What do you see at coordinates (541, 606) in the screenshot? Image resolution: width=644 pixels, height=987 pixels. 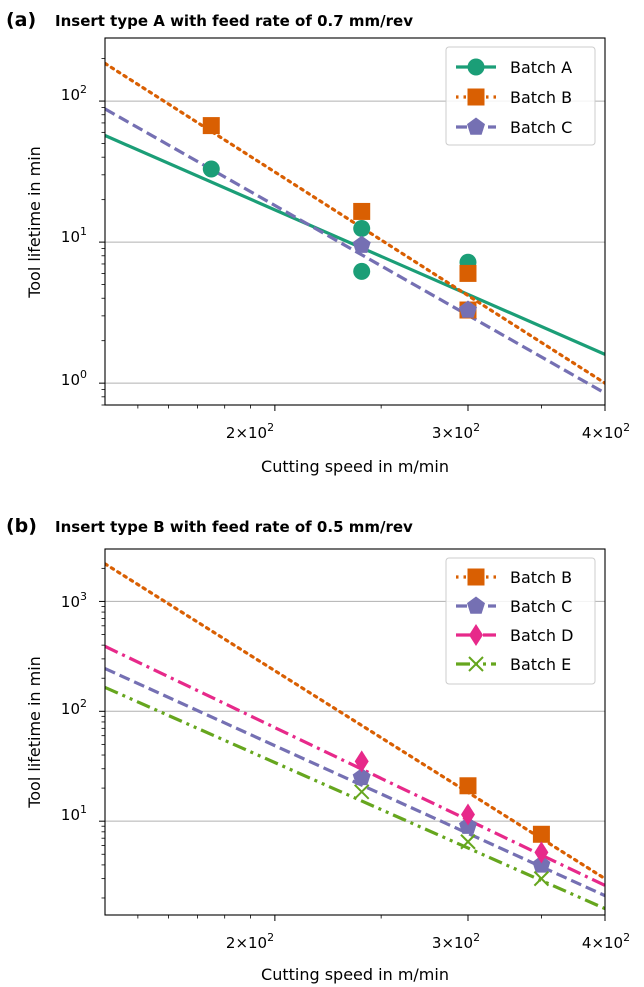 I see `panel-b-legend-label-1: Batch C` at bounding box center [541, 606].